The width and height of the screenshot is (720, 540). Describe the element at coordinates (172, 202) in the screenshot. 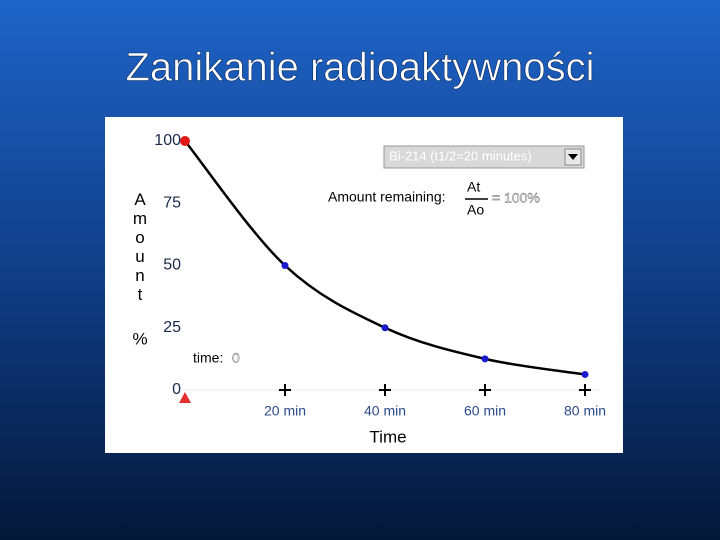

I see `y-tick-label: 75` at that location.